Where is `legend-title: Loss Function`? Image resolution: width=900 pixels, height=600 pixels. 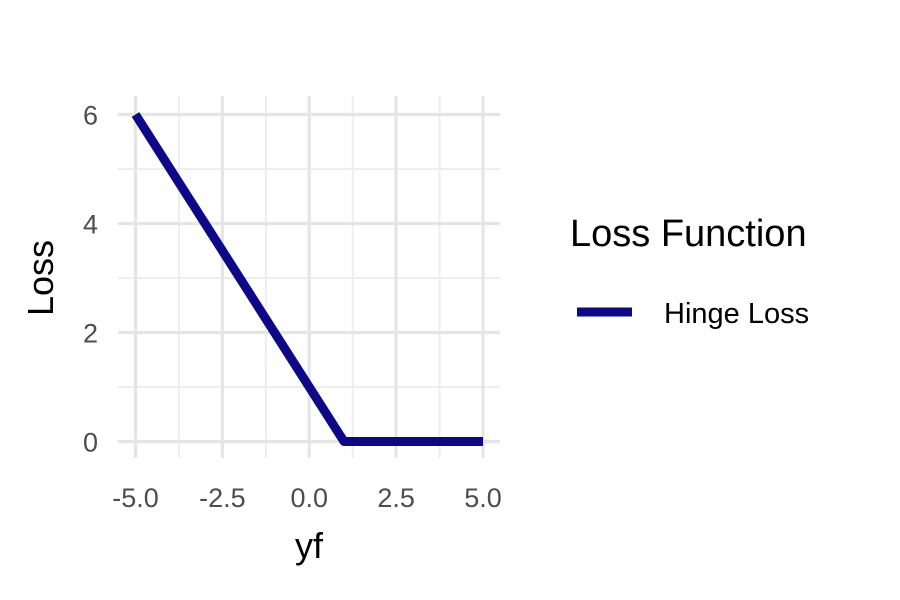
legend-title: Loss Function is located at coordinates (688, 234).